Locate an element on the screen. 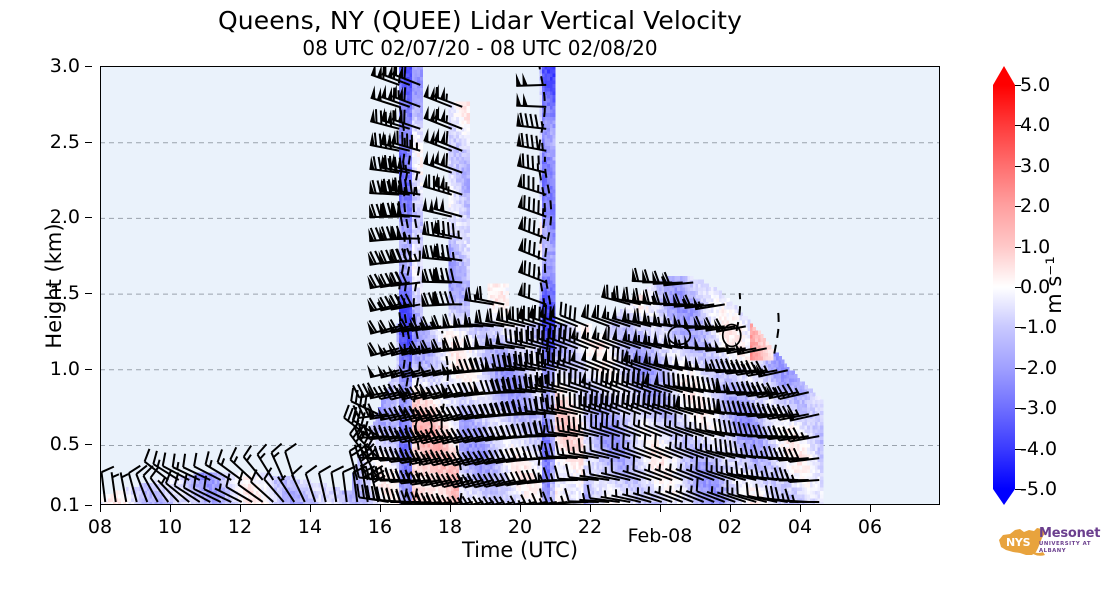  x-tick-label: 02 is located at coordinates (730, 527).